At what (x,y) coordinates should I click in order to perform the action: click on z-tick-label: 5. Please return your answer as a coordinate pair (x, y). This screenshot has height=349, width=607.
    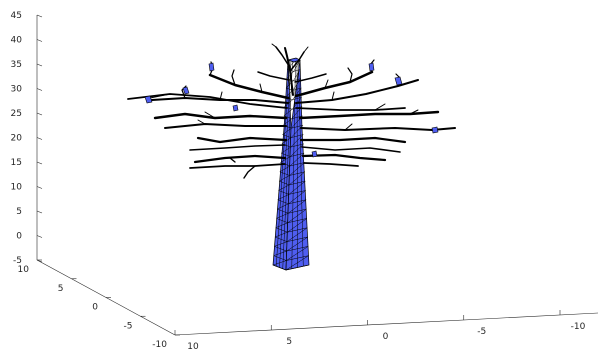
    Looking at the image, I should click on (19, 212).